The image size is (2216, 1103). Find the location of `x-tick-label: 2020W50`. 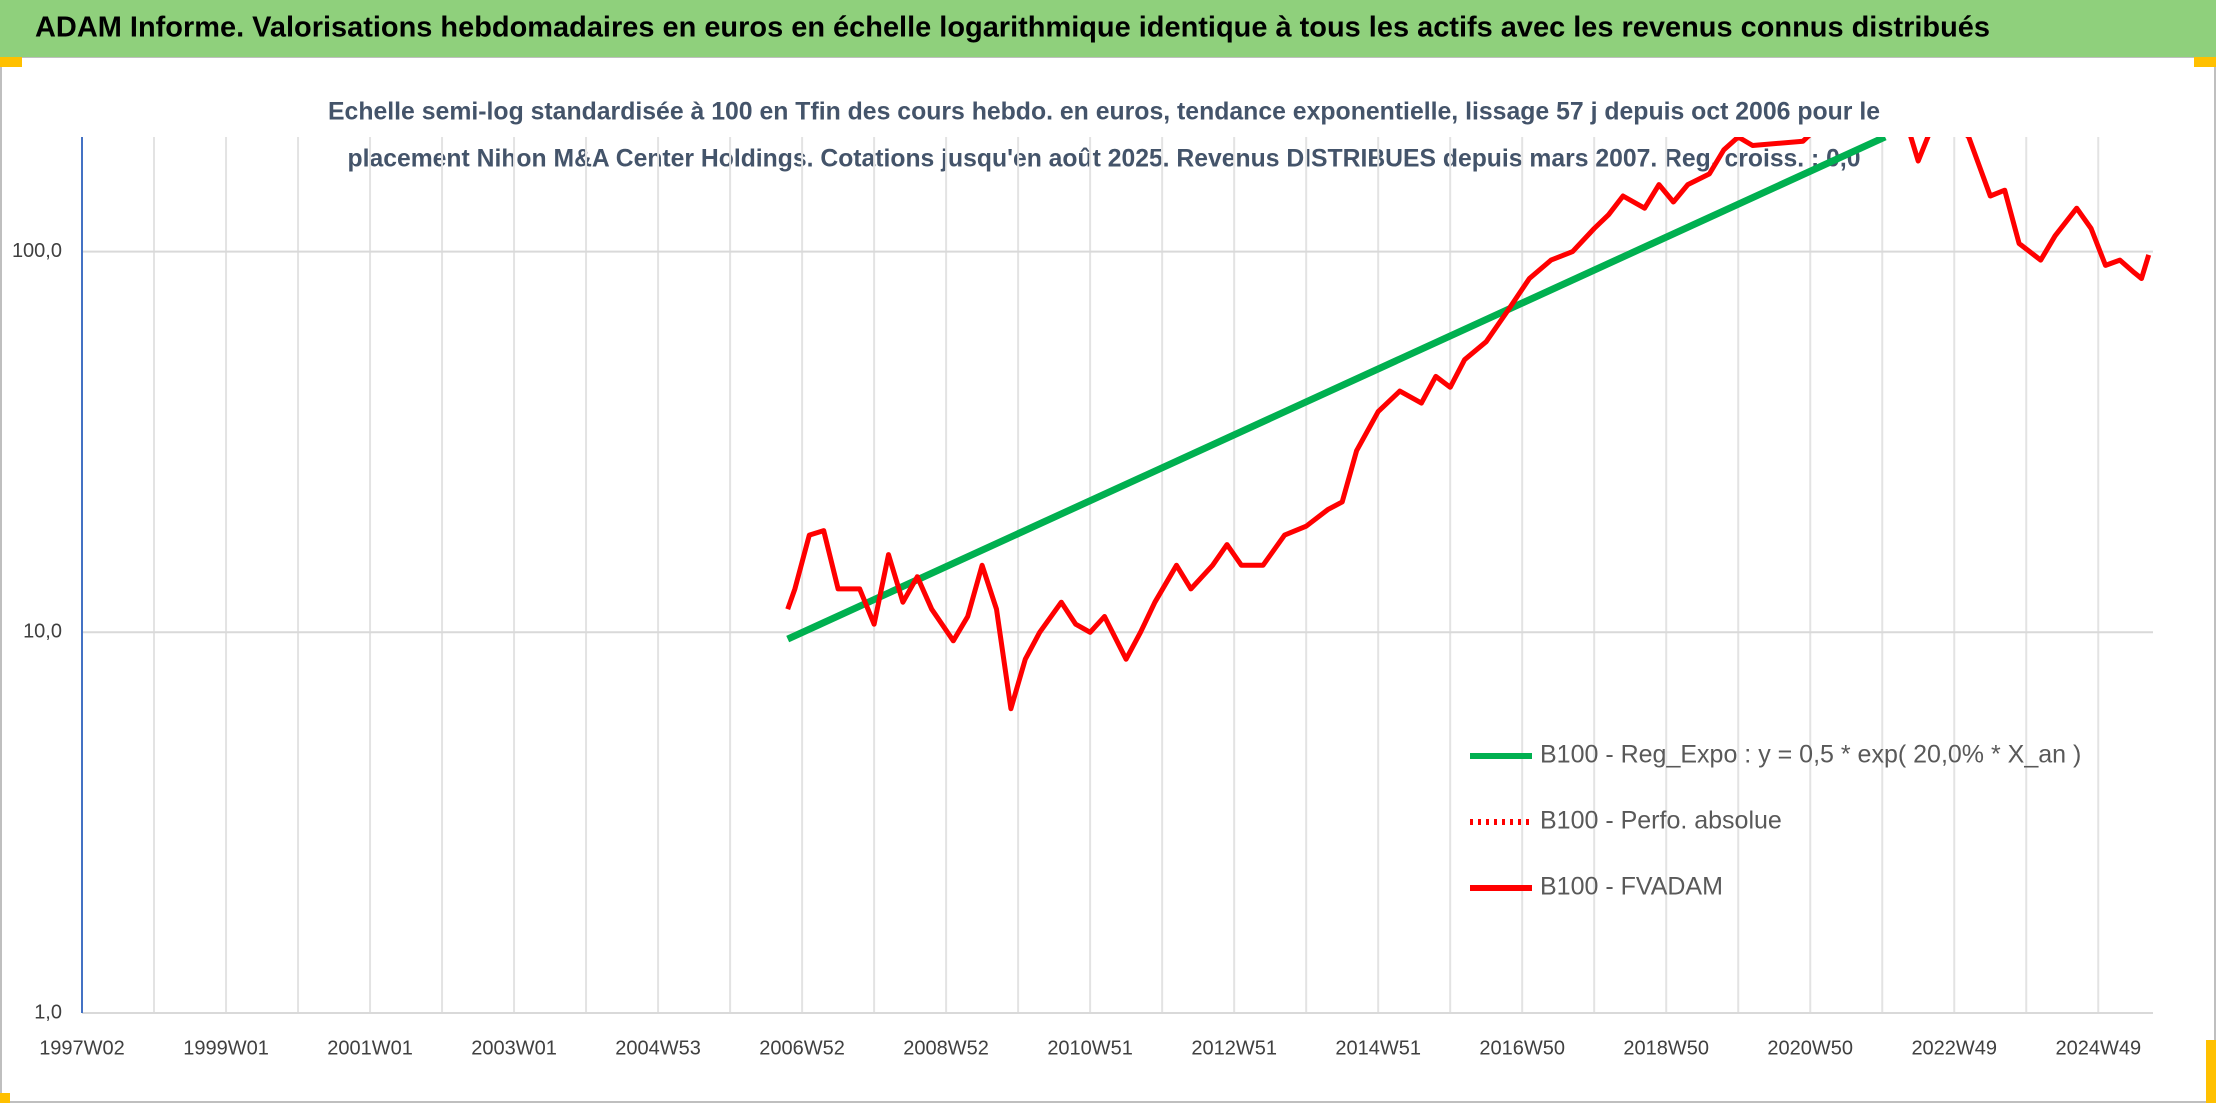

x-tick-label: 2020W50 is located at coordinates (1810, 1048).